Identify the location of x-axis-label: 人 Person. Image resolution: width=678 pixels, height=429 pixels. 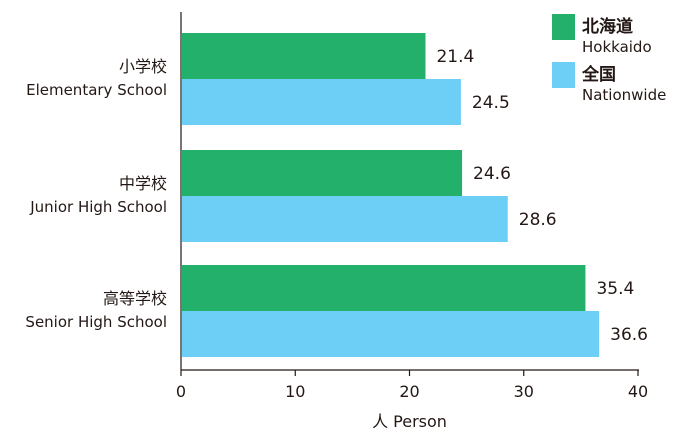
(409, 420).